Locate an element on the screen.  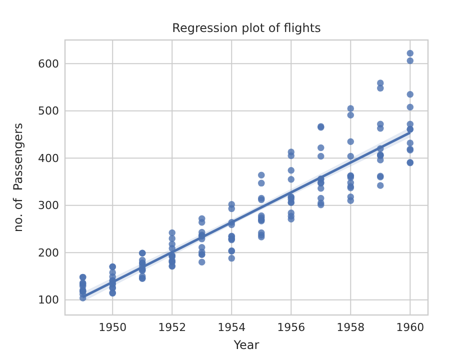
y-tick-label: 600 is located at coordinates (48, 63).